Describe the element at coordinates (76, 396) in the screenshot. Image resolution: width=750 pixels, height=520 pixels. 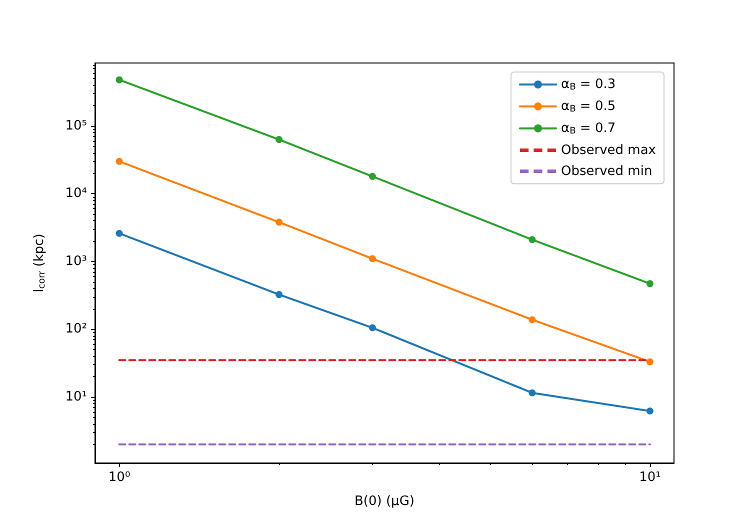
I see `y-tick-label: 10¹` at that location.